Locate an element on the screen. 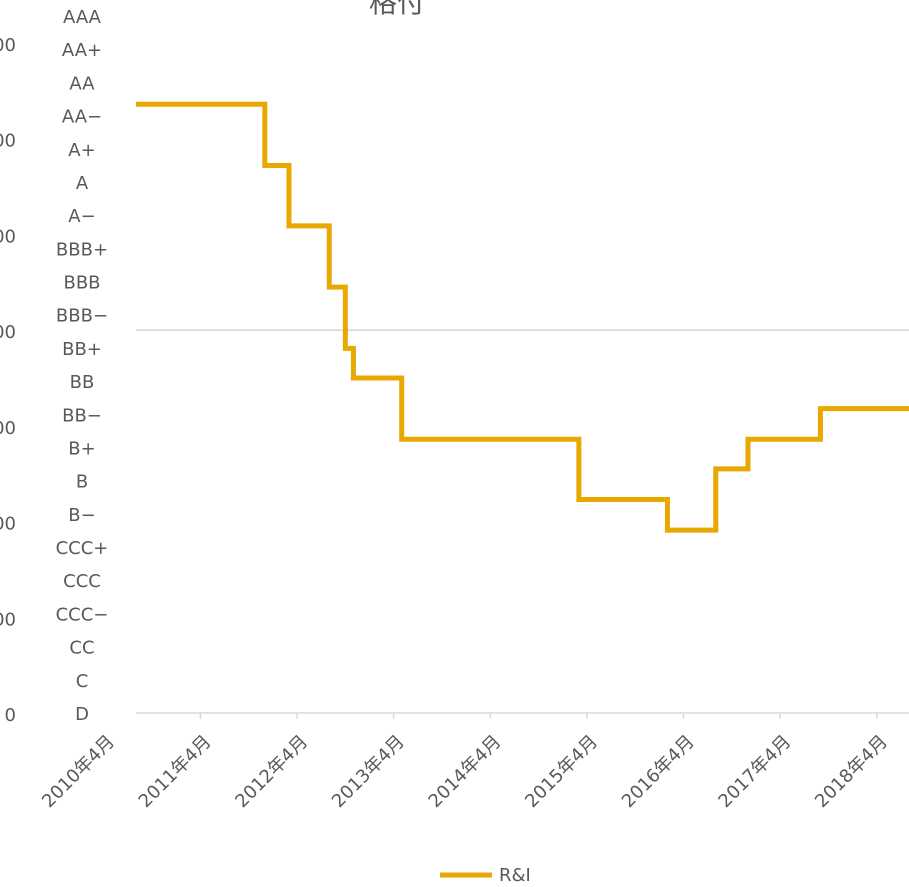 The image size is (909, 887). y-tick-label: 300 is located at coordinates (8, 428).